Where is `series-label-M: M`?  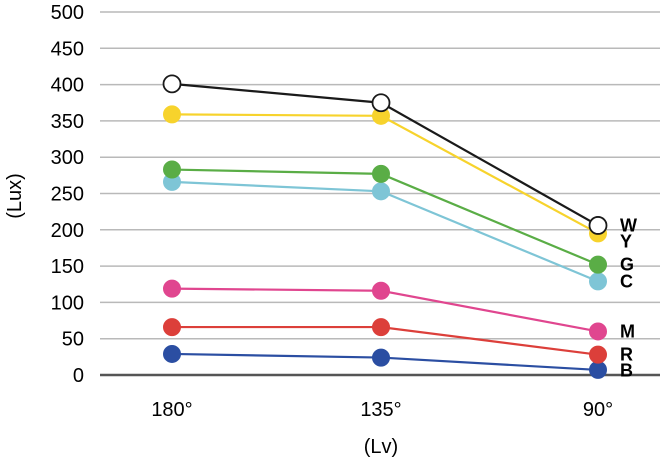
series-label-M: M is located at coordinates (627, 331).